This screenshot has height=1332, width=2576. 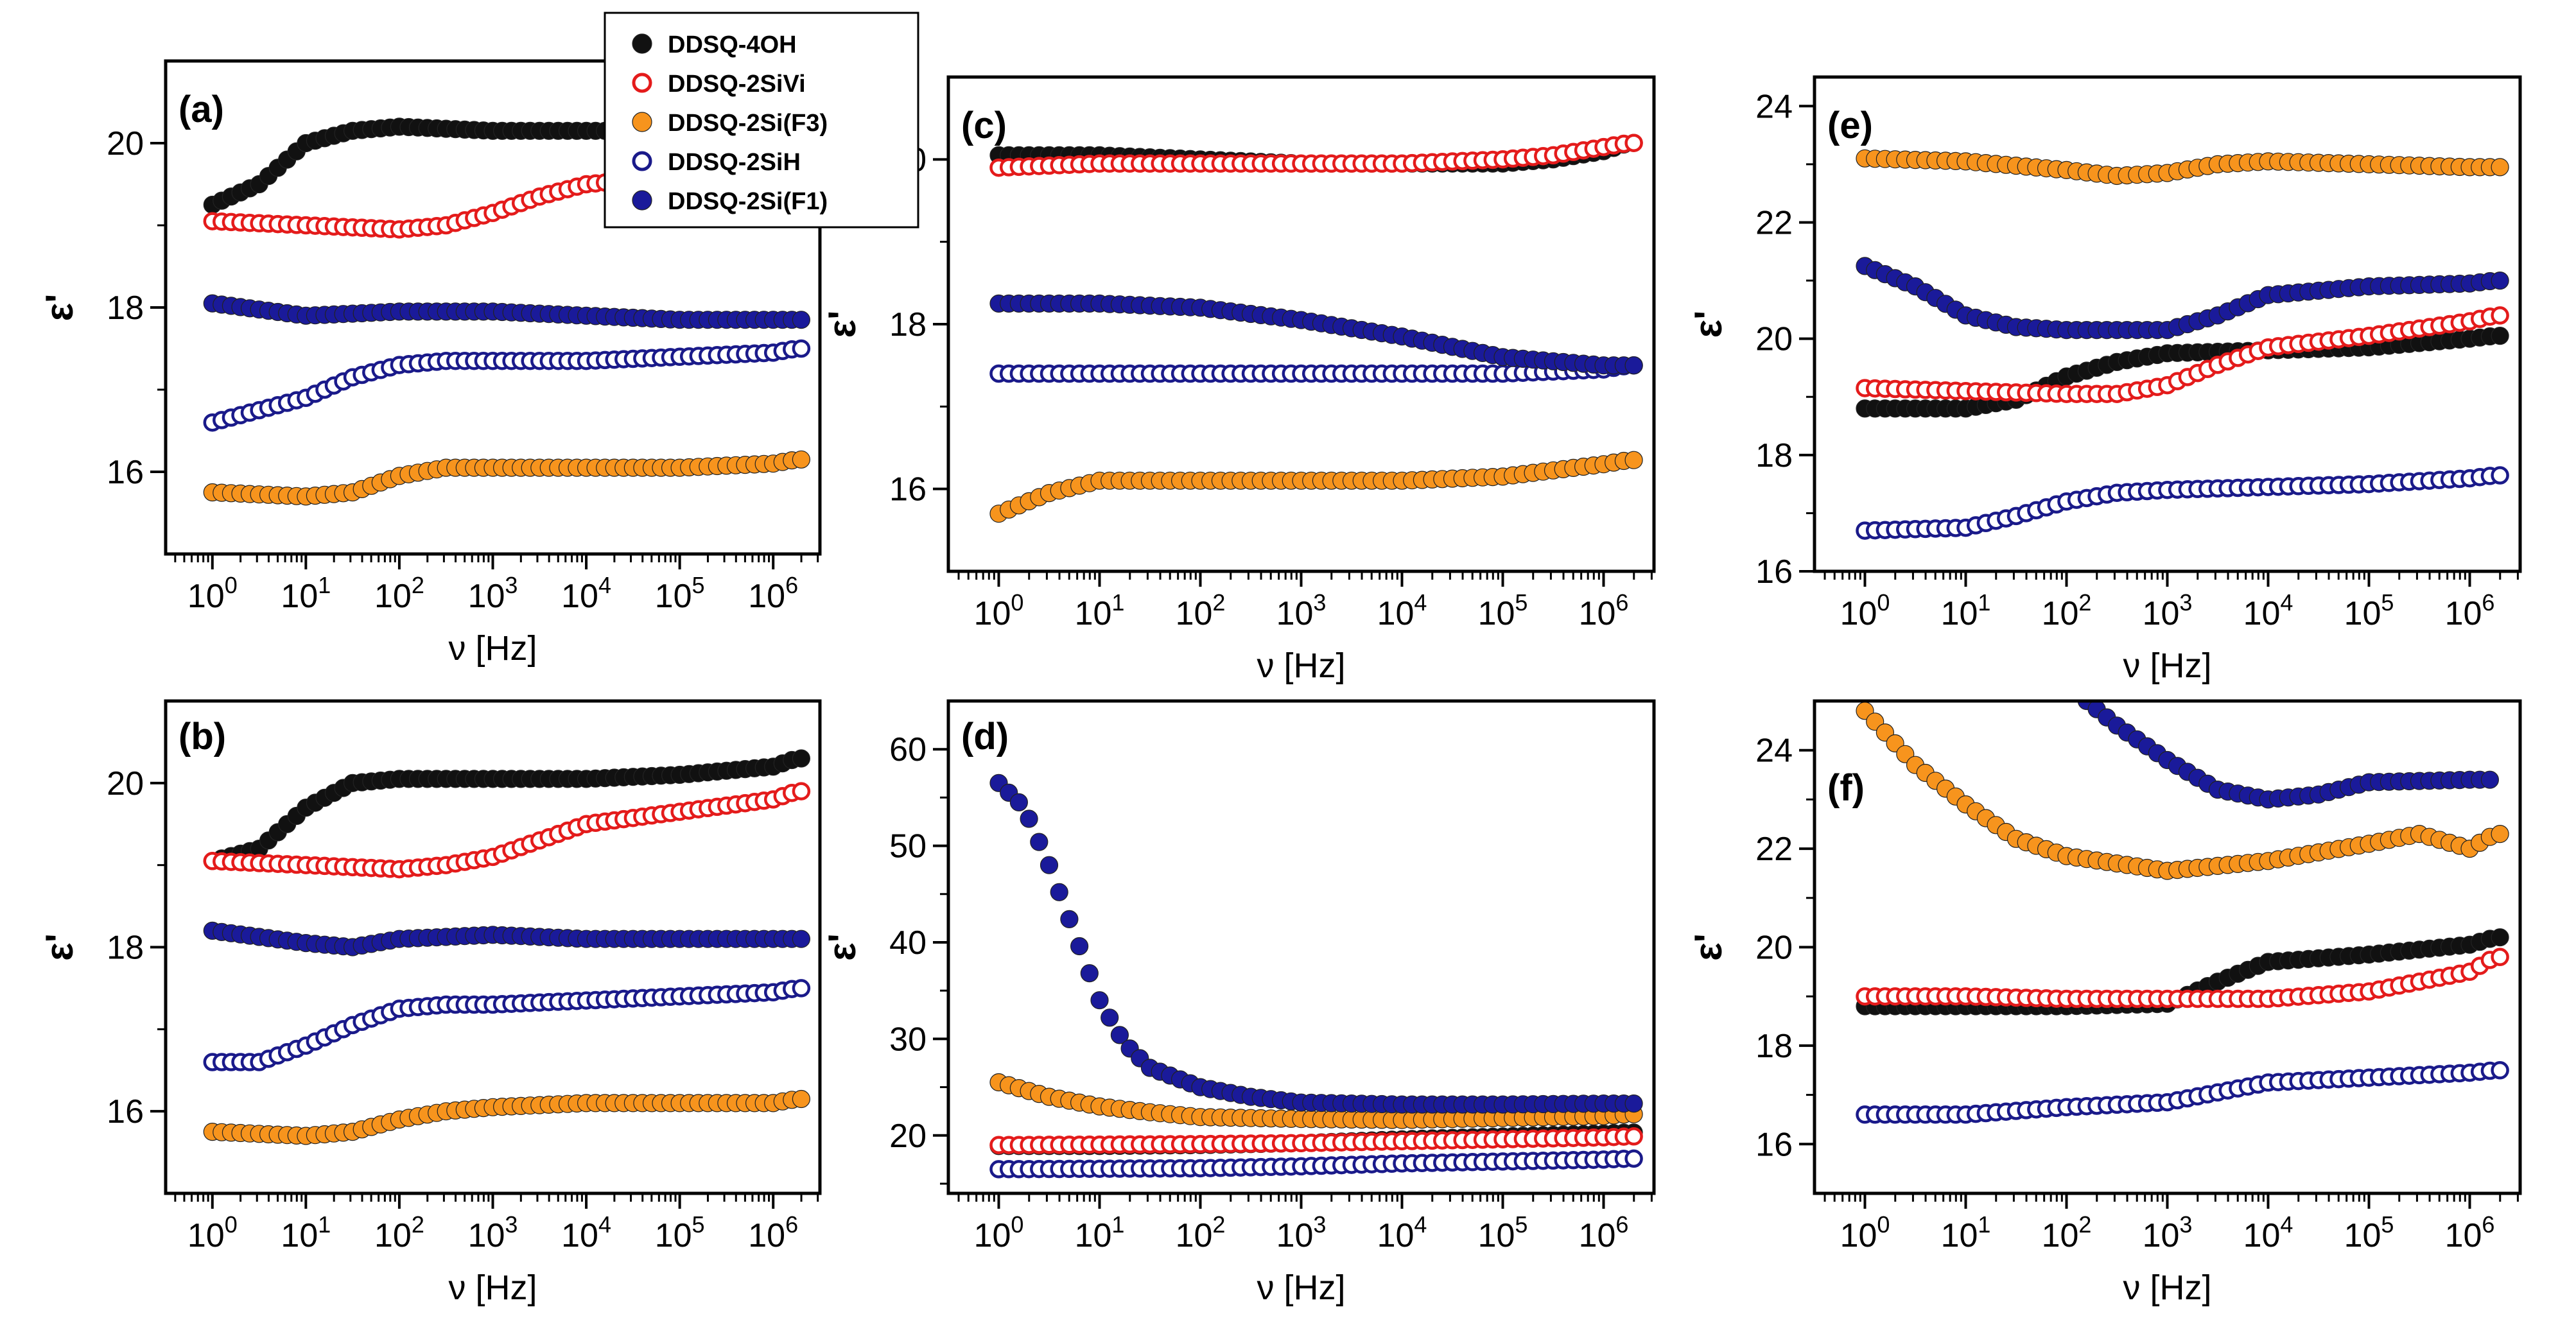 What do you see at coordinates (999, 610) in the screenshot?
I see `x-tick-label: 10⁰` at bounding box center [999, 610].